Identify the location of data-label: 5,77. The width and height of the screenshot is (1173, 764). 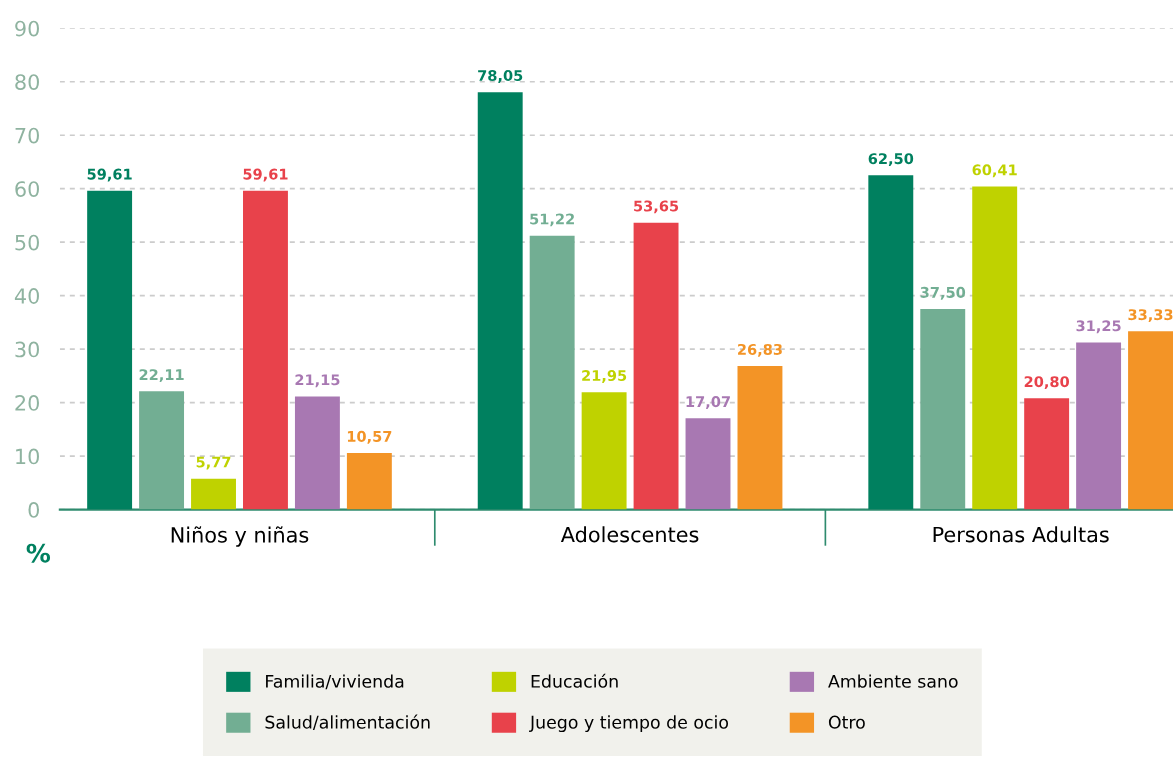
(213, 463).